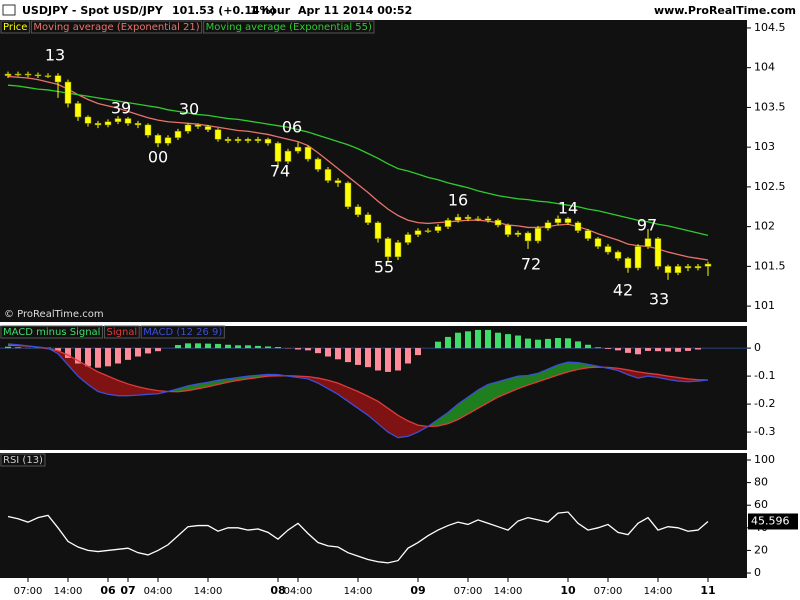  I want to click on x-tick-label: 11, so click(707, 590).